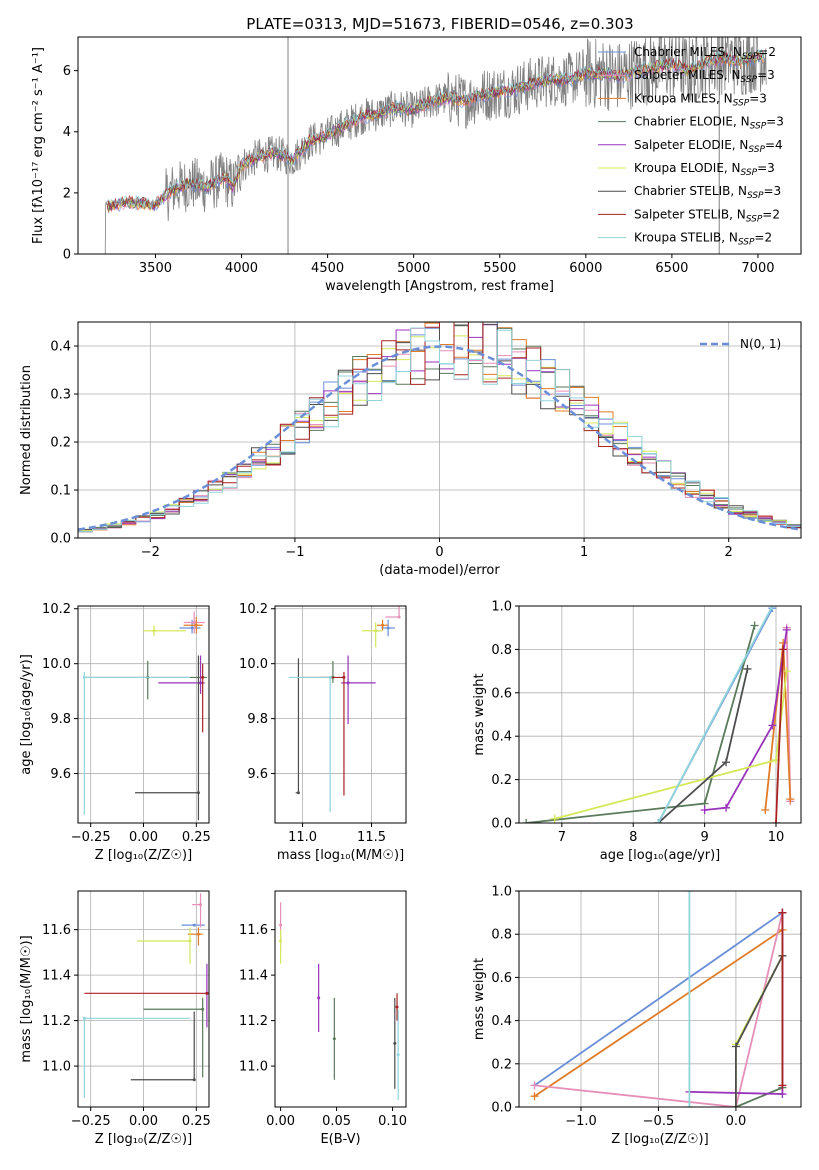 The width and height of the screenshot is (819, 1170). Describe the element at coordinates (499, 268) in the screenshot. I see `x-tick-label: 5500` at that location.